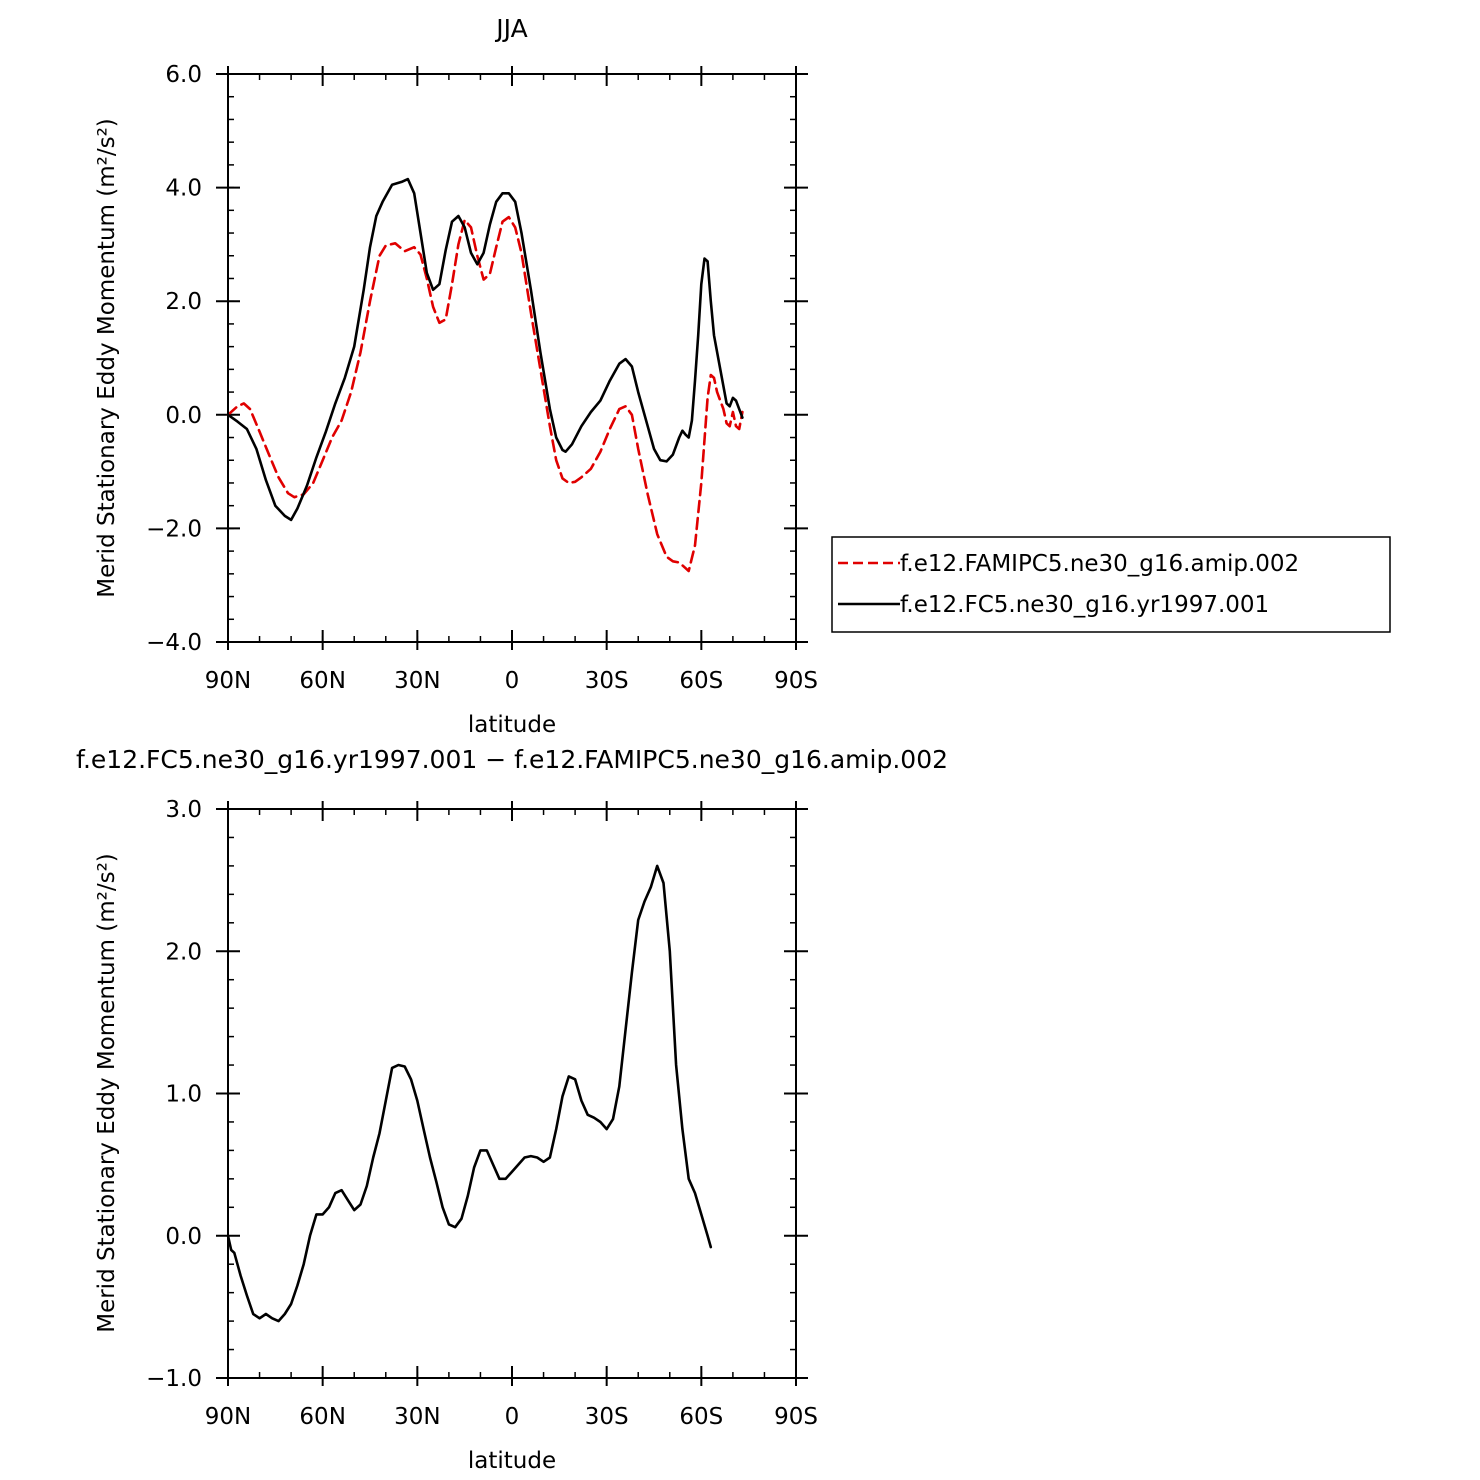 The height and width of the screenshot is (1480, 1480). I want to click on bottom-x-tick-label: 90N, so click(228, 1417).